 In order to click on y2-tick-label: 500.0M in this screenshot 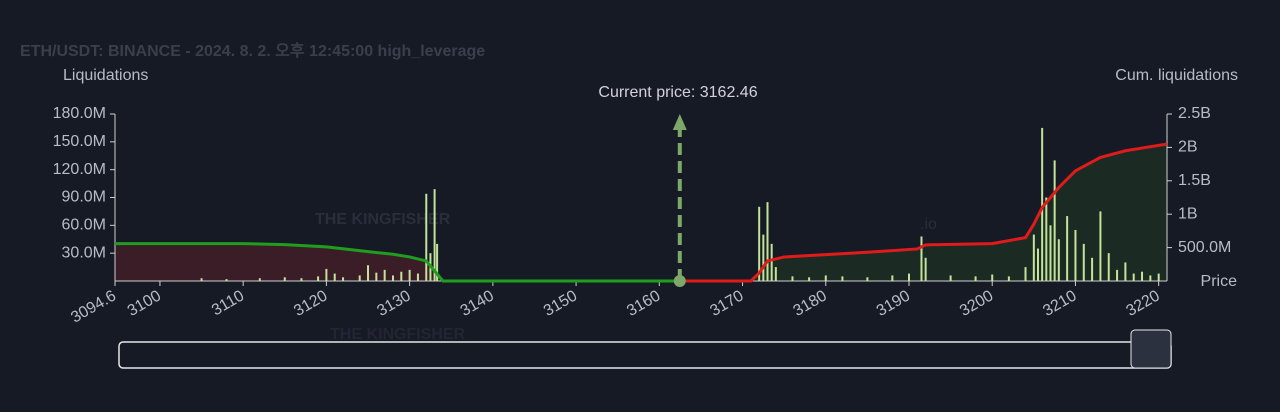, I will do `click(1204, 247)`.